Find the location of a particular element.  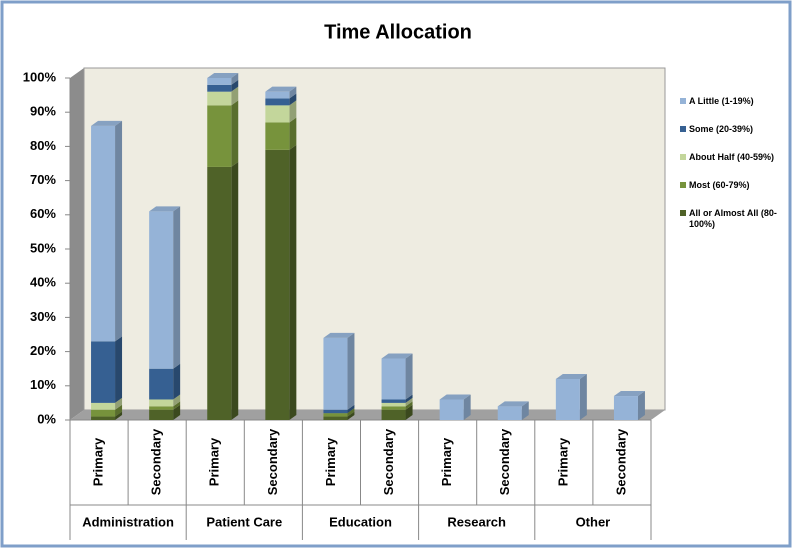

y-tick-label: 60% is located at coordinates (43, 213).